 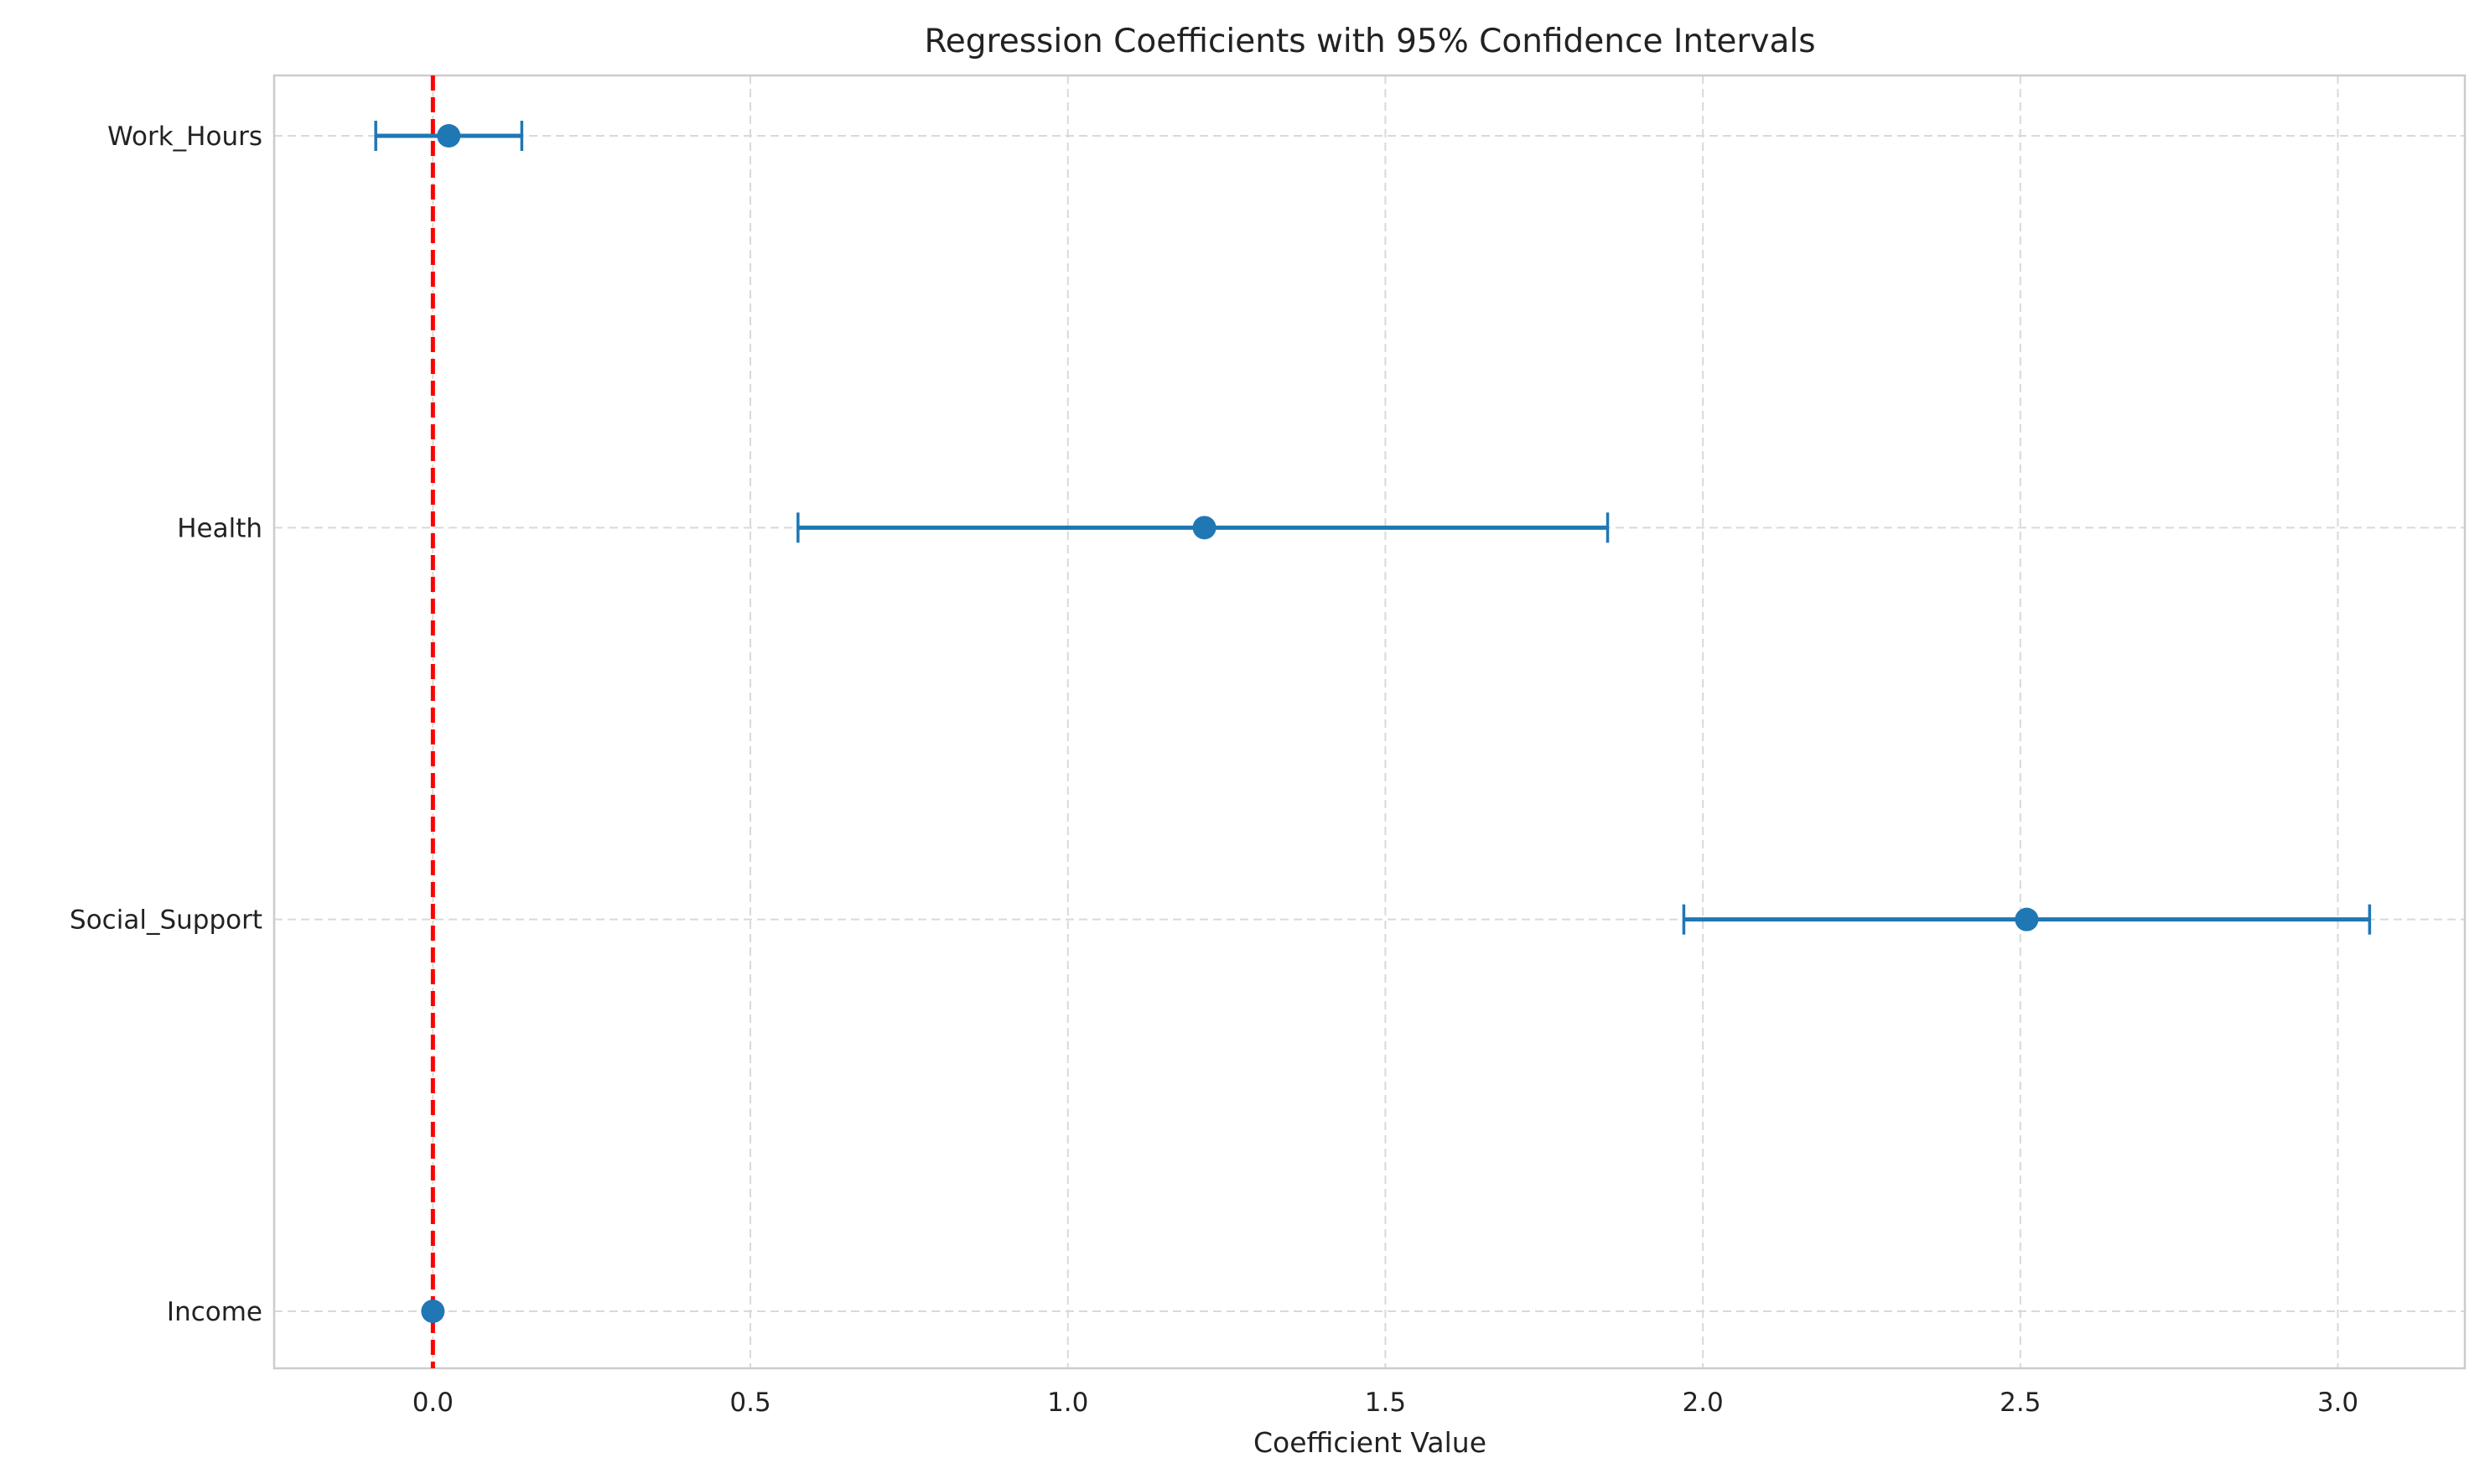 I want to click on x-axis-label: Coefficient Value, so click(x=1369, y=1442).